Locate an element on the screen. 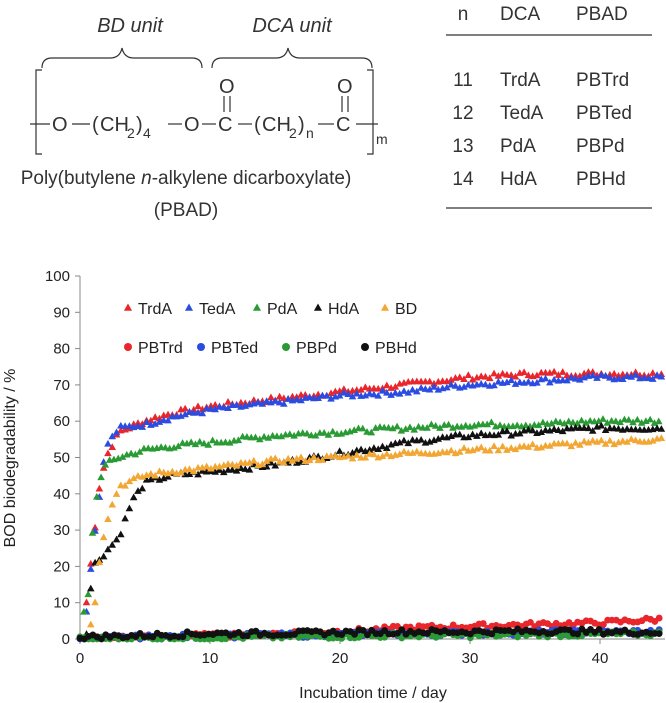 This screenshot has height=703, width=666. table-row-4-pbad: PBHd is located at coordinates (601, 179).